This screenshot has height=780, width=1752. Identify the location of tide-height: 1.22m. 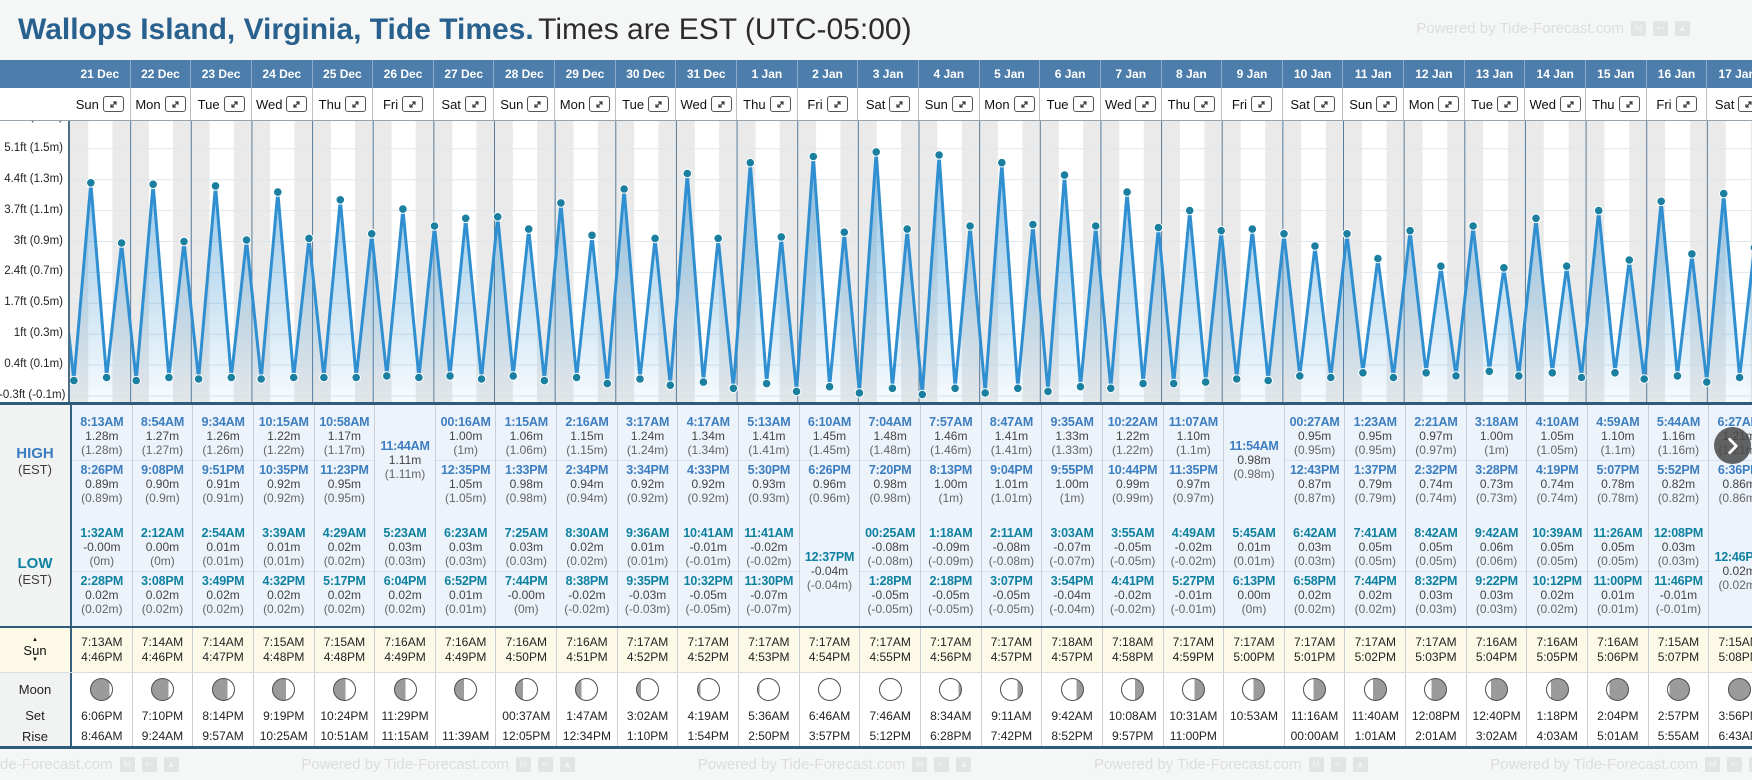
(1133, 436).